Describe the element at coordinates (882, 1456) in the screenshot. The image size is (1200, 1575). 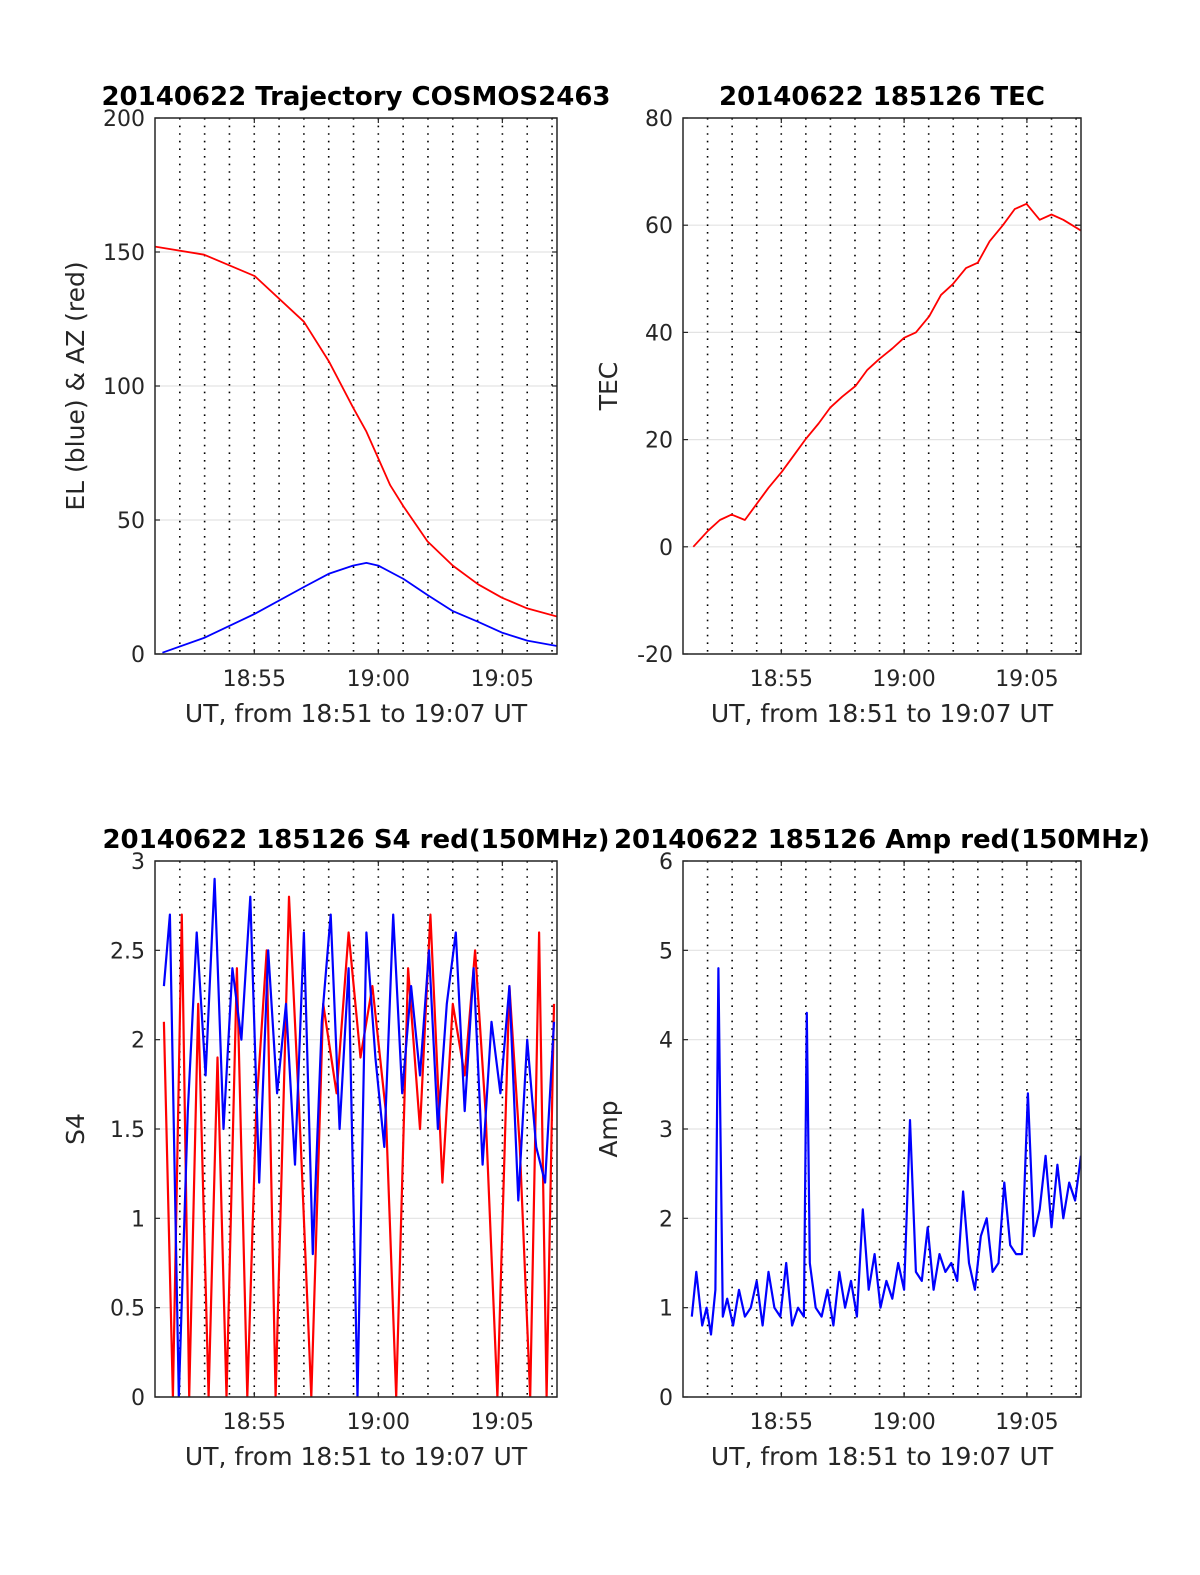
I see `panel-4-x-axis-label: UT, from 18:51 to 19:07 UT` at that location.